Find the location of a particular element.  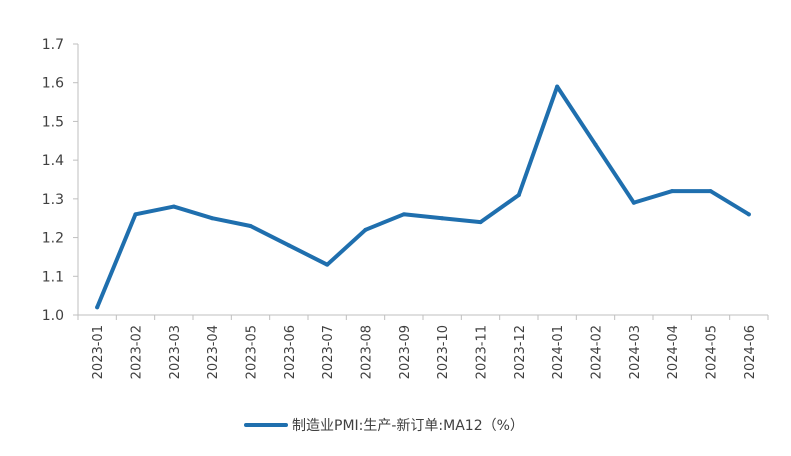

x-tick-label: 2024-03 is located at coordinates (635, 352).